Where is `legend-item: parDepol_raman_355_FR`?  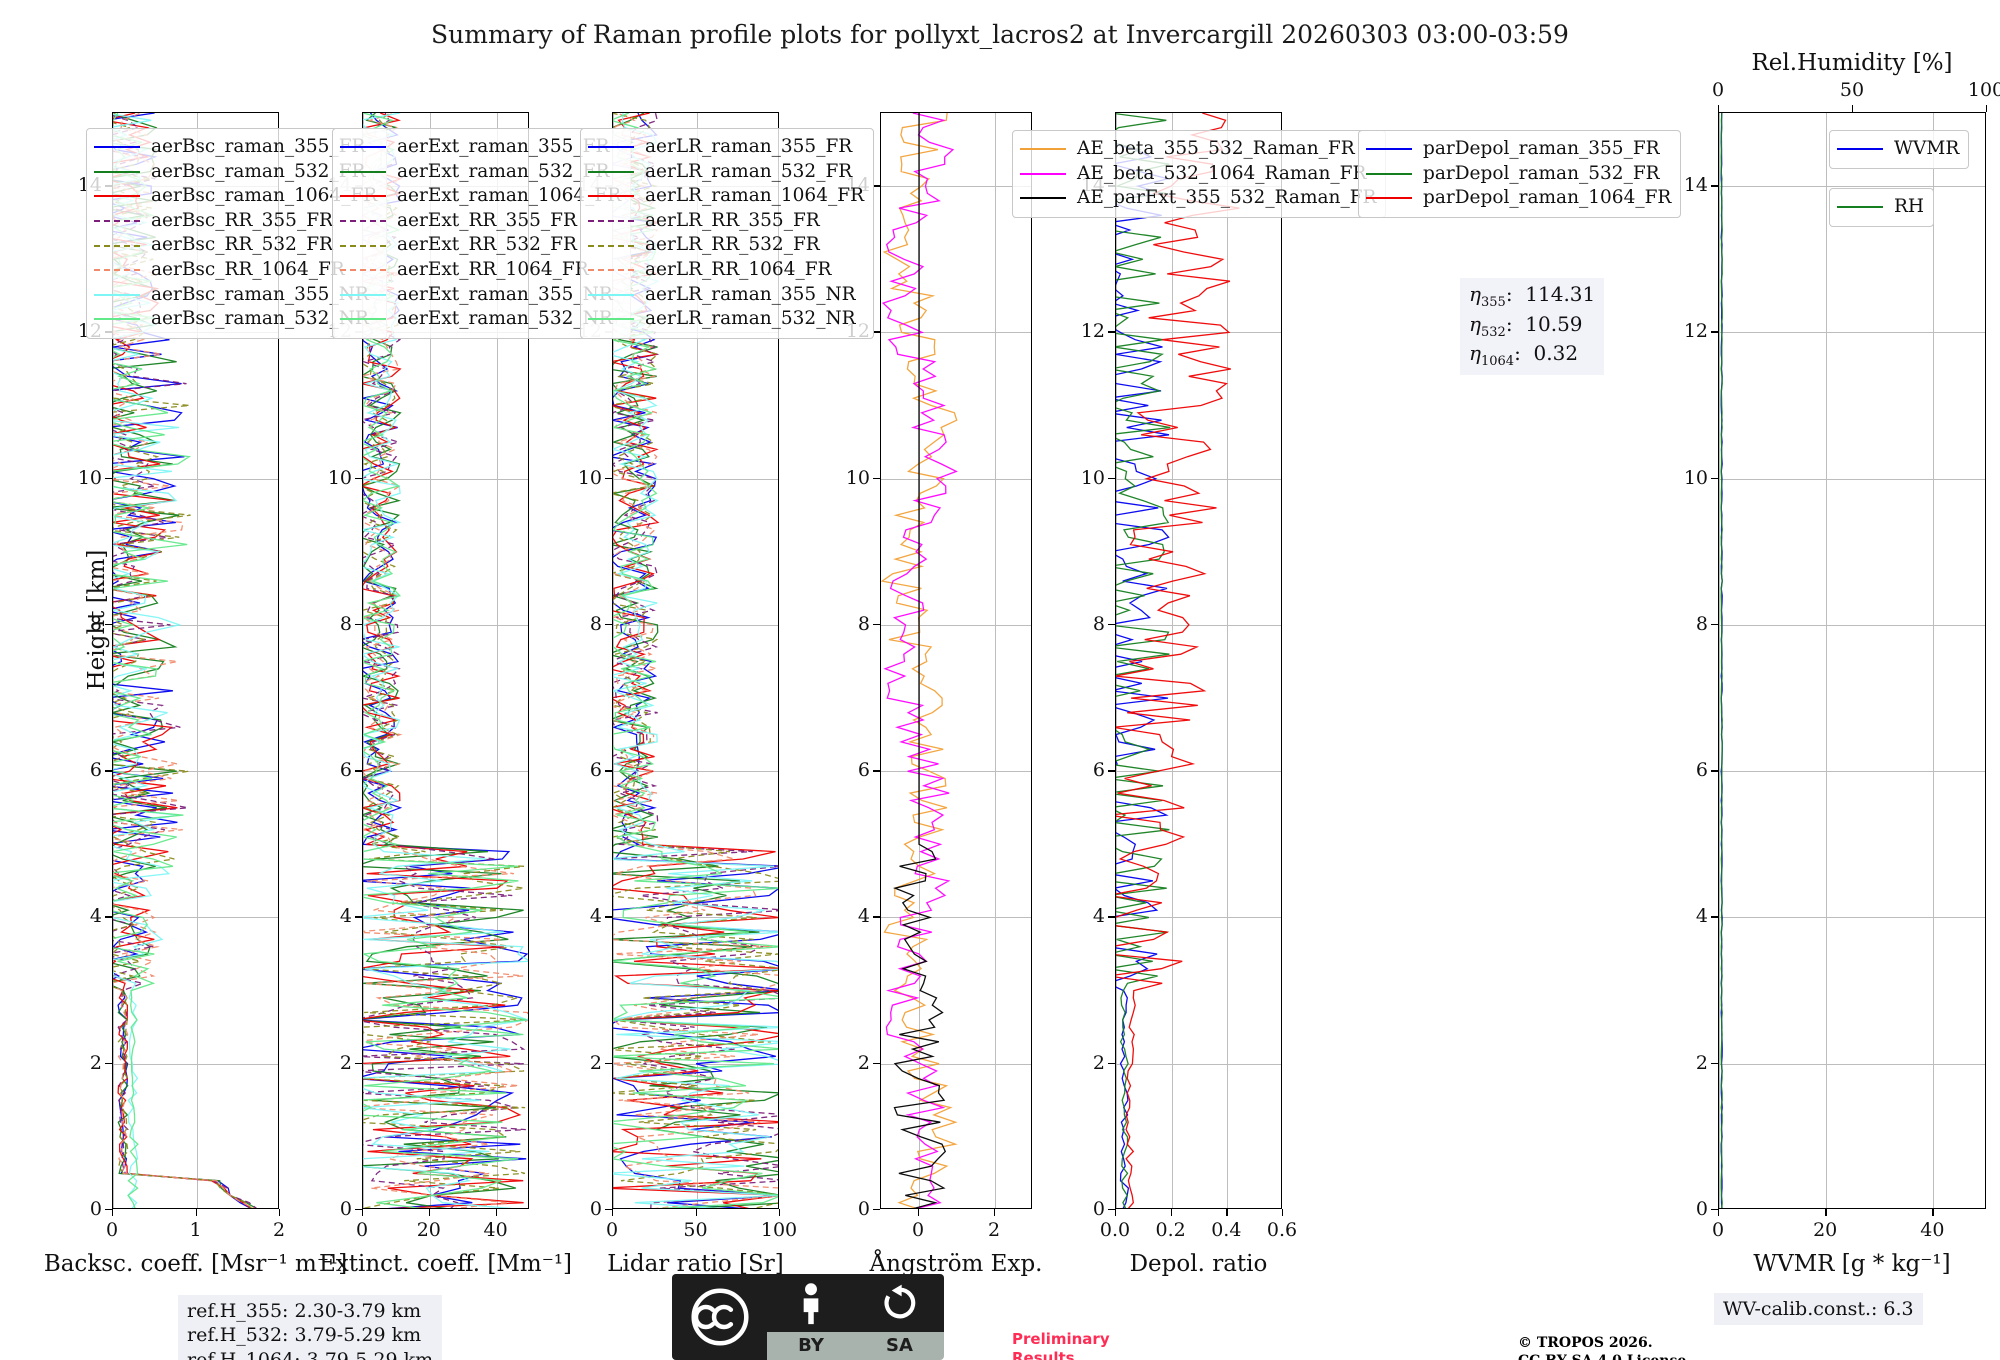 legend-item: parDepol_raman_355_FR is located at coordinates (1518, 149).